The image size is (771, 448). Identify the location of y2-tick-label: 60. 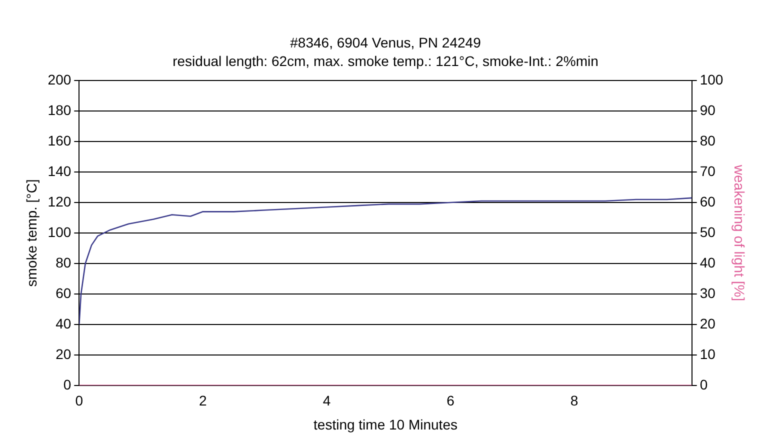
(708, 201).